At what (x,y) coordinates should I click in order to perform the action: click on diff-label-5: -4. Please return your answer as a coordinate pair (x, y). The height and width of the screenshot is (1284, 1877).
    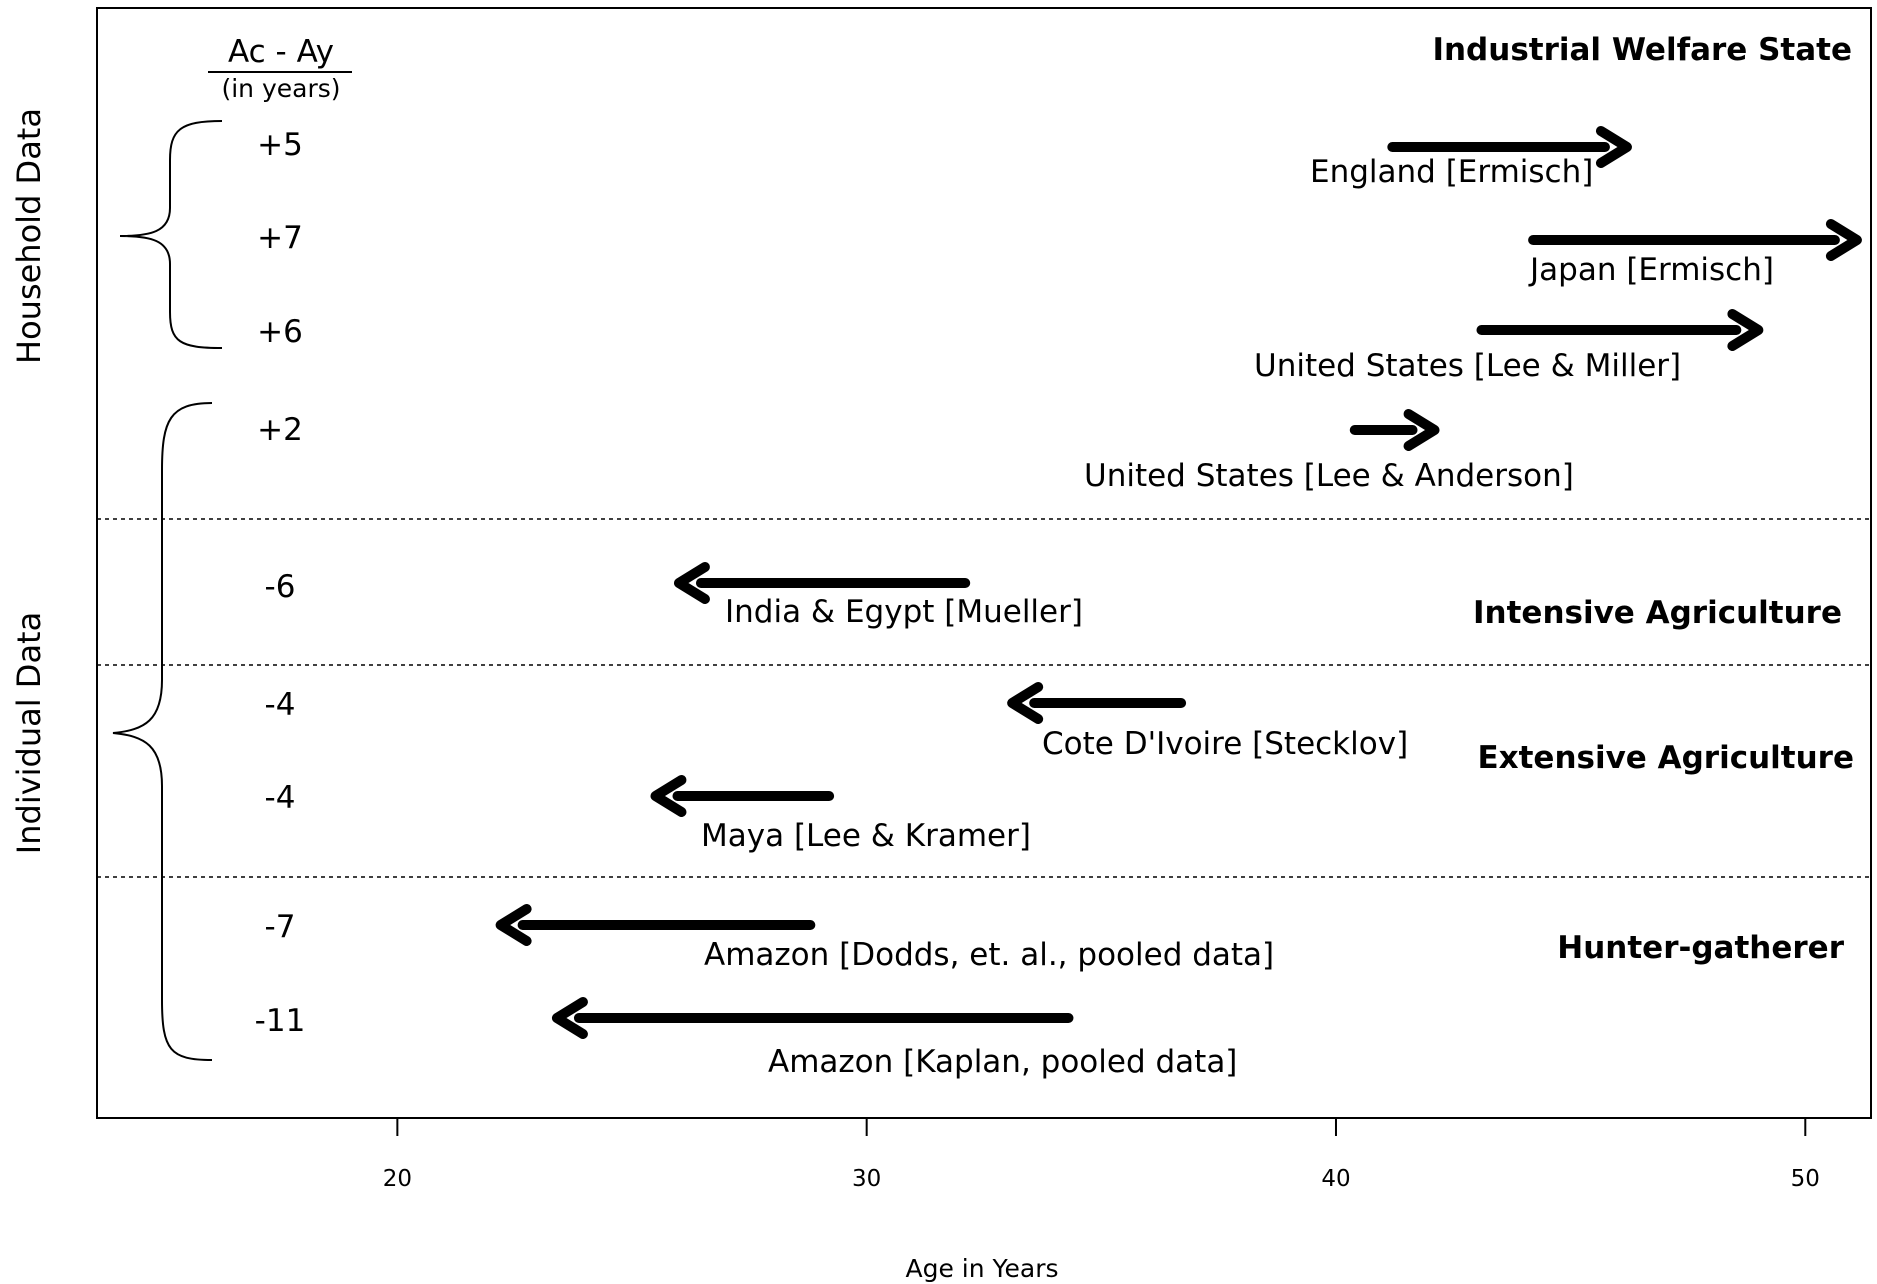
    Looking at the image, I should click on (280, 705).